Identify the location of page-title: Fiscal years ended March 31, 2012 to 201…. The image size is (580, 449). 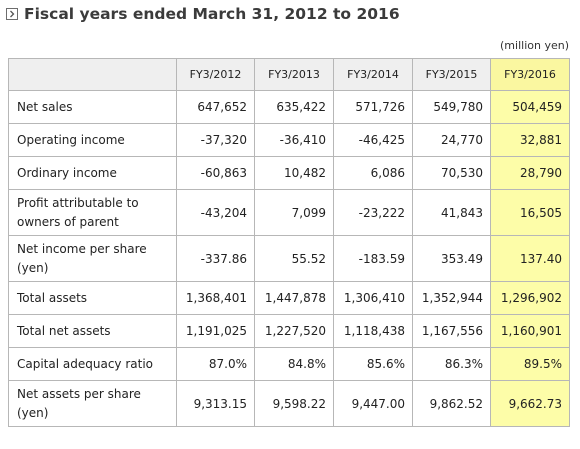
(212, 14).